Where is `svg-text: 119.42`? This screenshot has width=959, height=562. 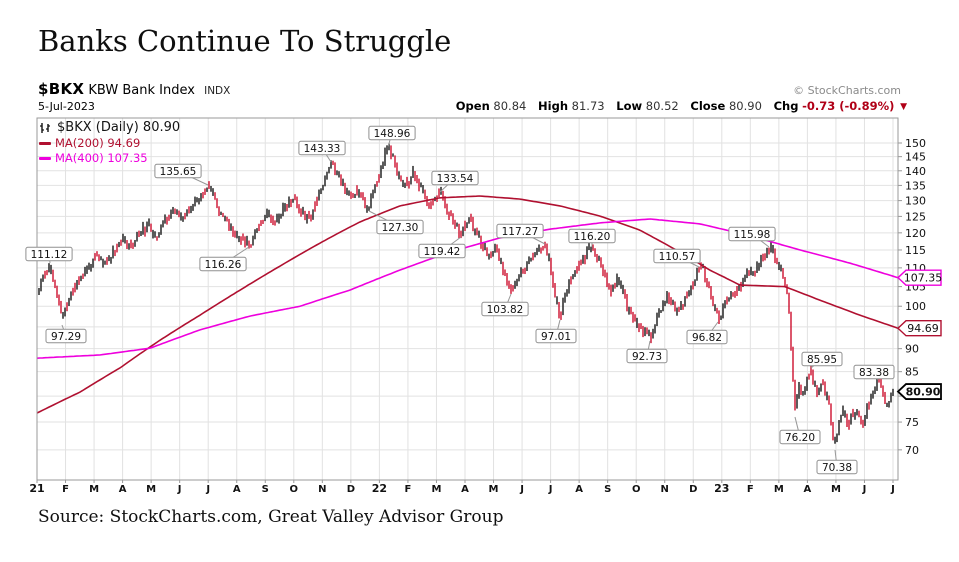
svg-text: 119.42 is located at coordinates (442, 252).